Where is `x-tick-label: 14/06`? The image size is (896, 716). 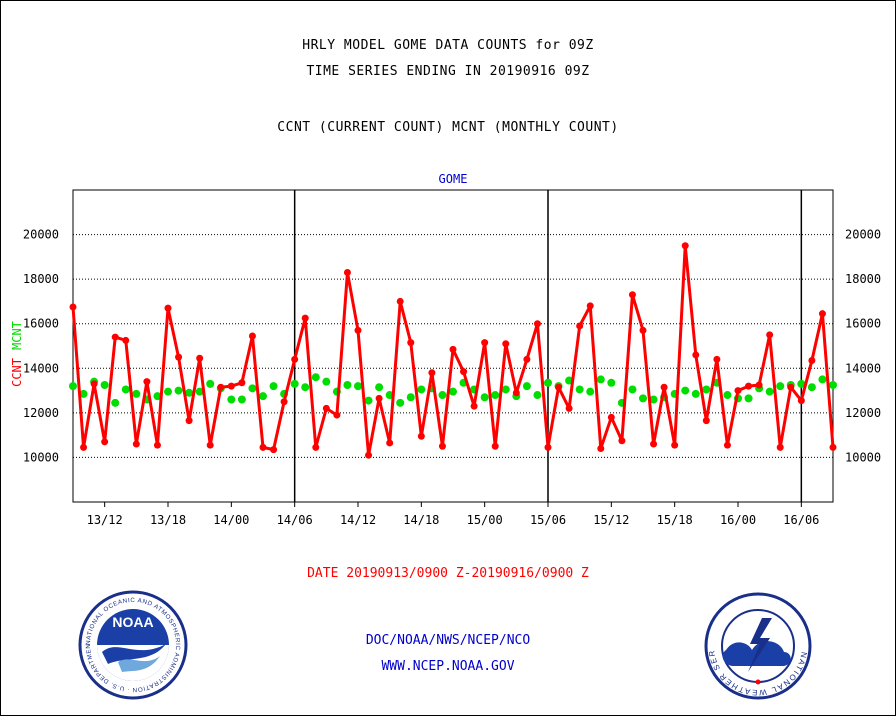 x-tick-label: 14/06 is located at coordinates (295, 520).